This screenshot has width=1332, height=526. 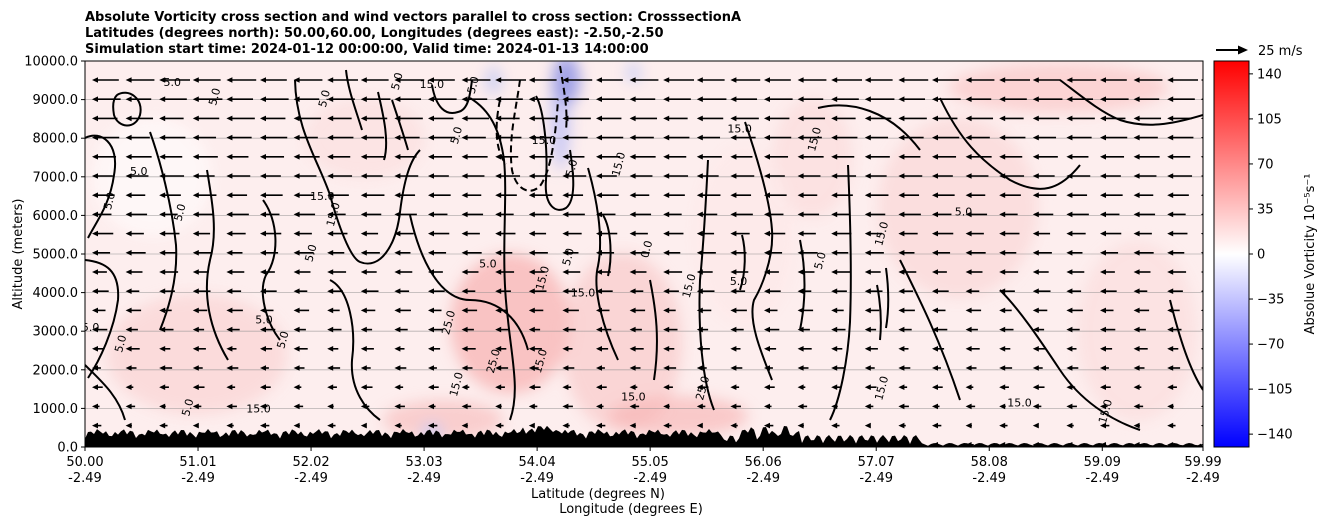 What do you see at coordinates (1275, 390) in the screenshot?
I see `colorbar-tick-label: −105` at bounding box center [1275, 390].